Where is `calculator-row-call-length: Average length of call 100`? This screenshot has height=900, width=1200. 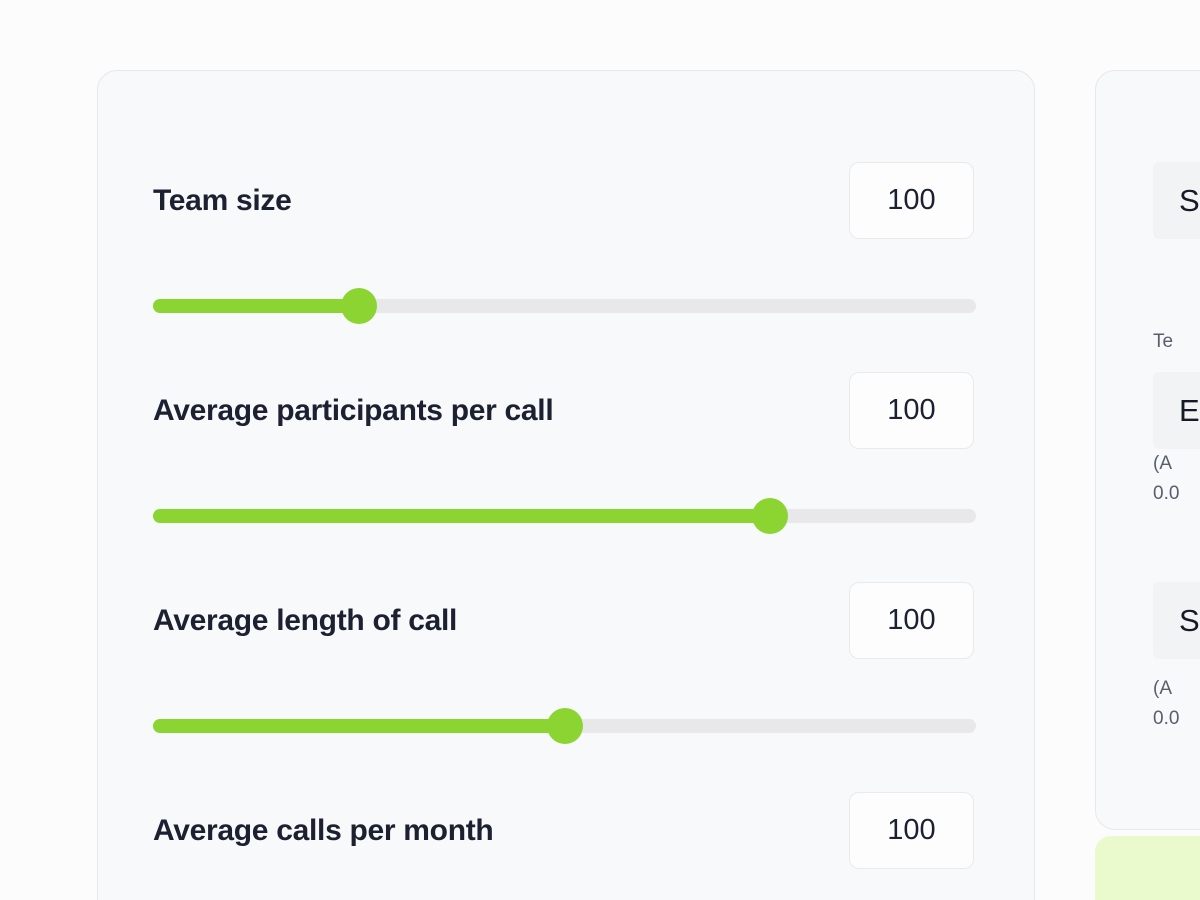
calculator-row-call-length: Average length of call 100 is located at coordinates (563, 620).